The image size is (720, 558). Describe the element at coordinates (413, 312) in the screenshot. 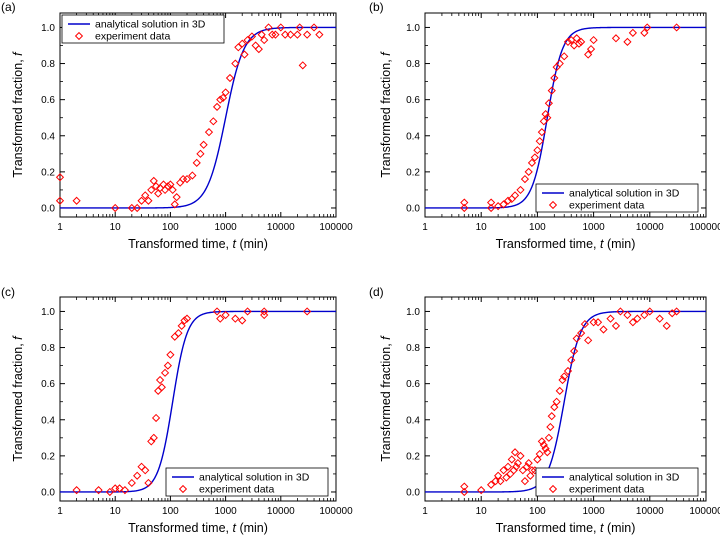

I see `y-tick-label: 1.0` at that location.